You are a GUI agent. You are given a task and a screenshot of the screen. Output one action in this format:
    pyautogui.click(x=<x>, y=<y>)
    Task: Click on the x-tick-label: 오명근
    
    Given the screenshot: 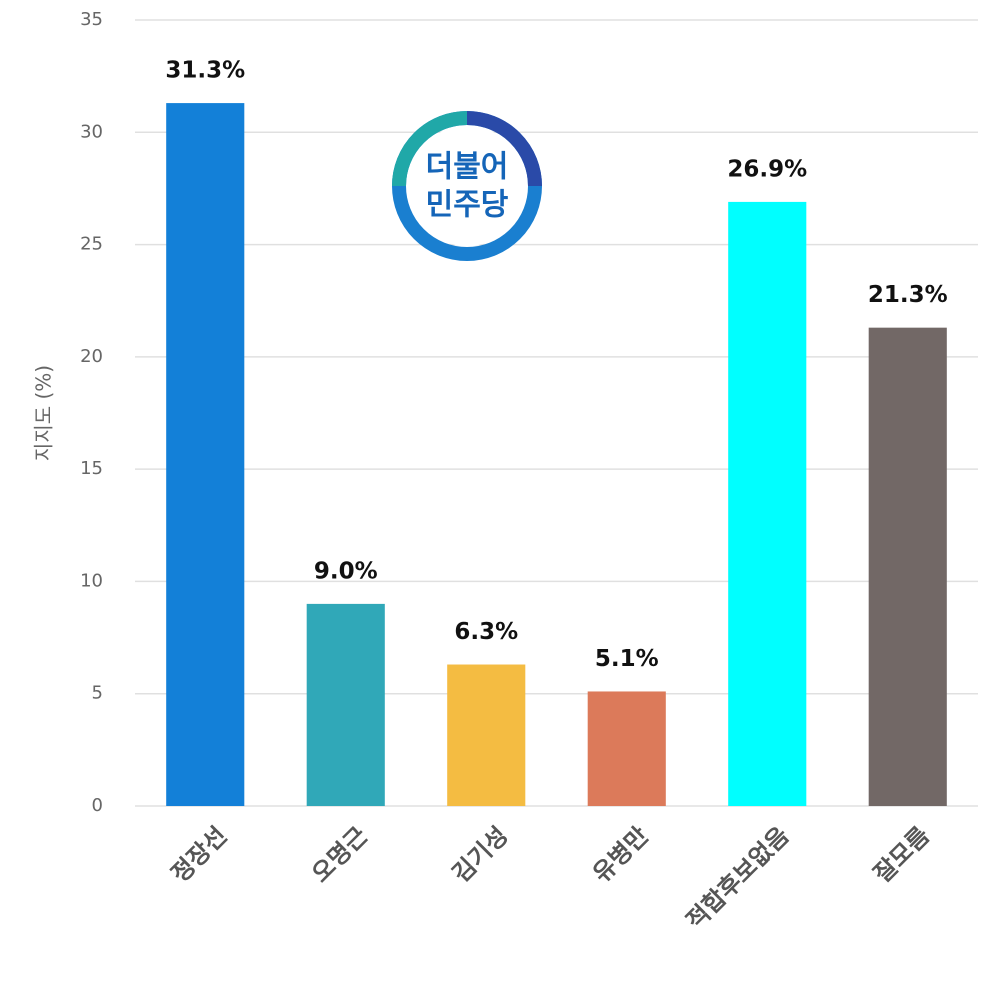 What is the action you would take?
    pyautogui.click(x=339, y=854)
    